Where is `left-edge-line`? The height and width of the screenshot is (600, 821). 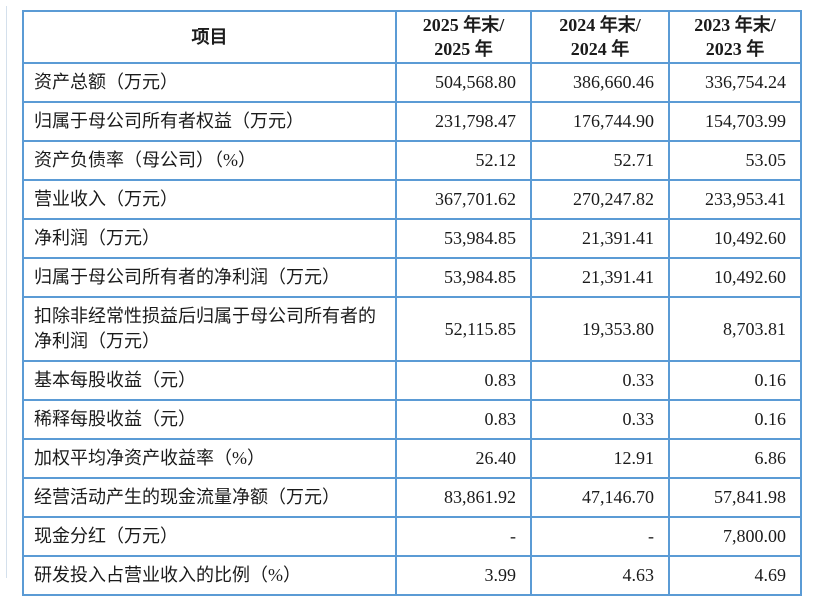 left-edge-line is located at coordinates (6, 292).